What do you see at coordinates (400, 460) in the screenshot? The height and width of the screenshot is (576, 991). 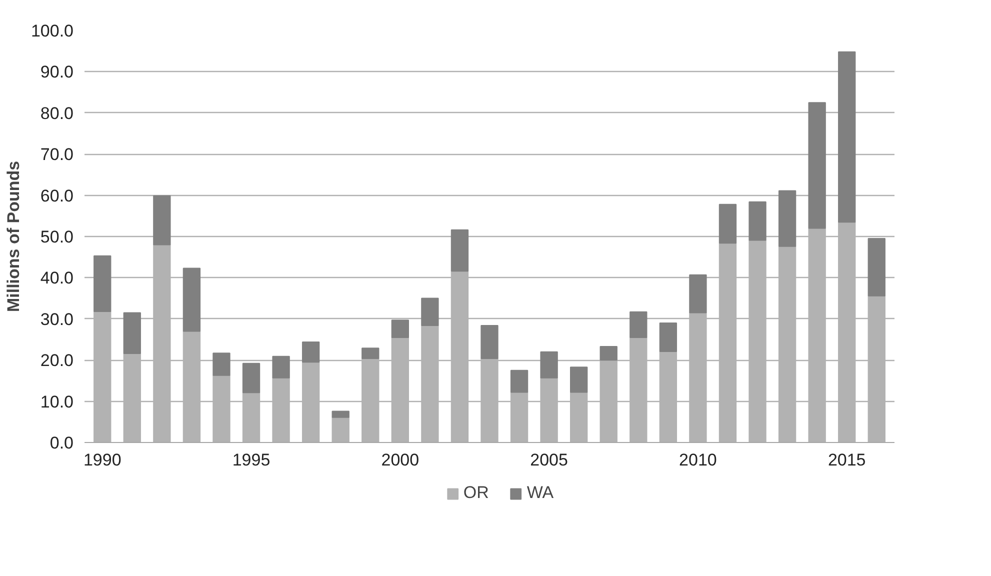 I see `x-tick-label: 2000` at bounding box center [400, 460].